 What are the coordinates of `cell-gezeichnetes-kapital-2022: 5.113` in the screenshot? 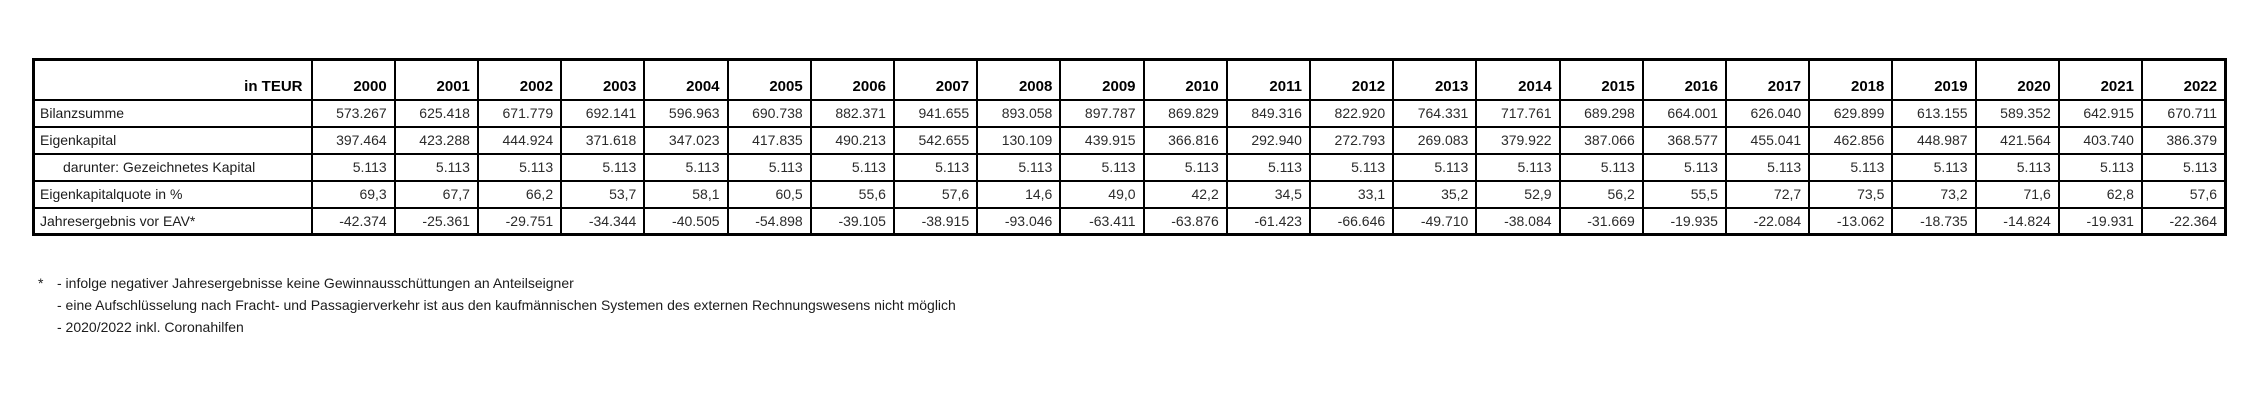 It's located at (2183, 167).